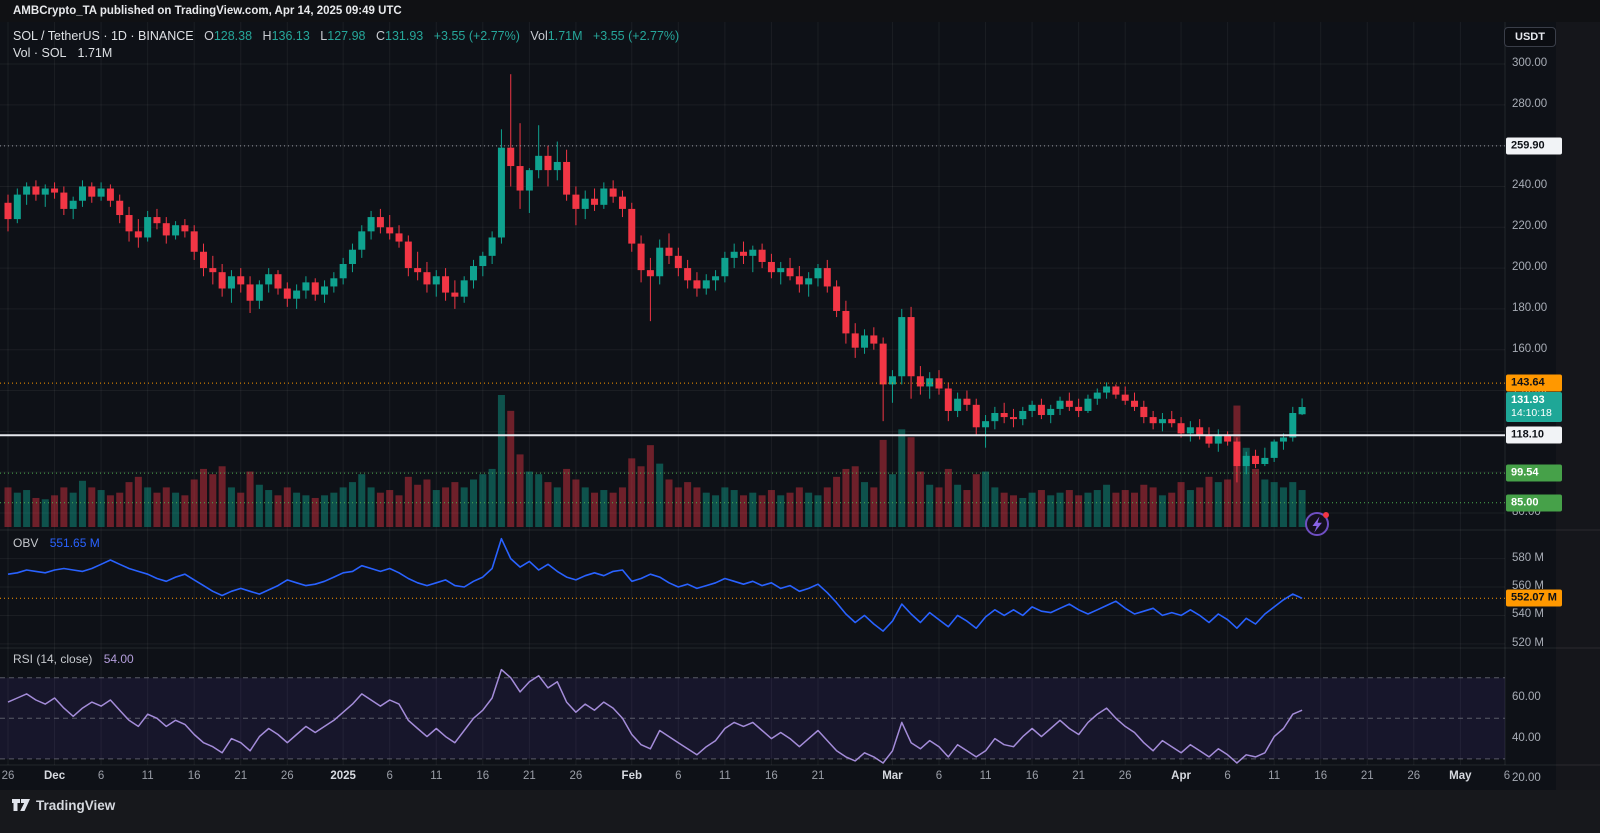  I want to click on volume-indicator-legend: Vol · SOL 1.71M, so click(62, 53).